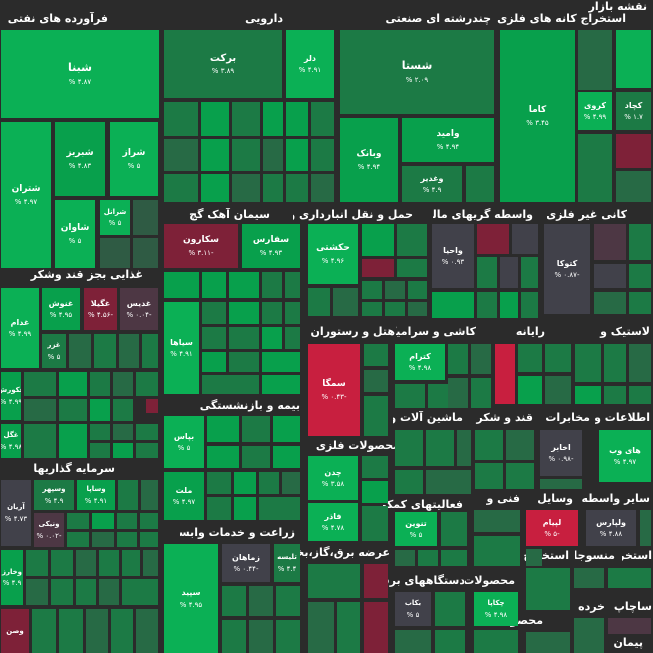  I want to click on tile-semga: سمگا -۰.۴۳ %, so click(334, 390).